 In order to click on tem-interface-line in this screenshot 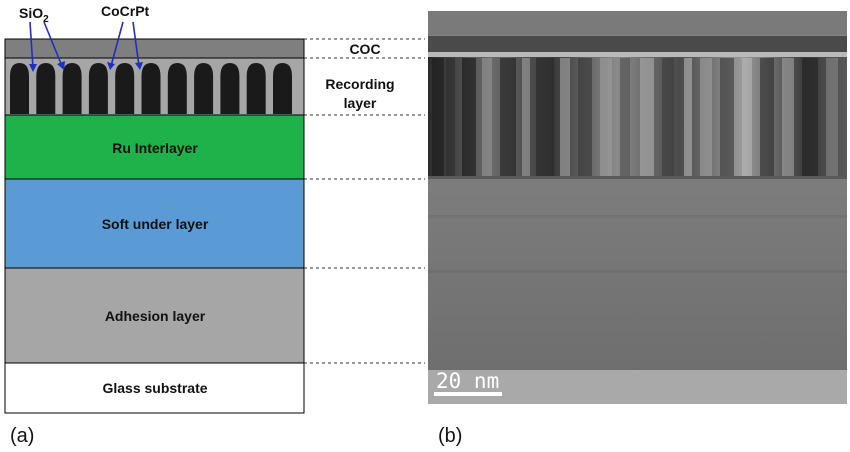, I will do `click(637, 177)`.